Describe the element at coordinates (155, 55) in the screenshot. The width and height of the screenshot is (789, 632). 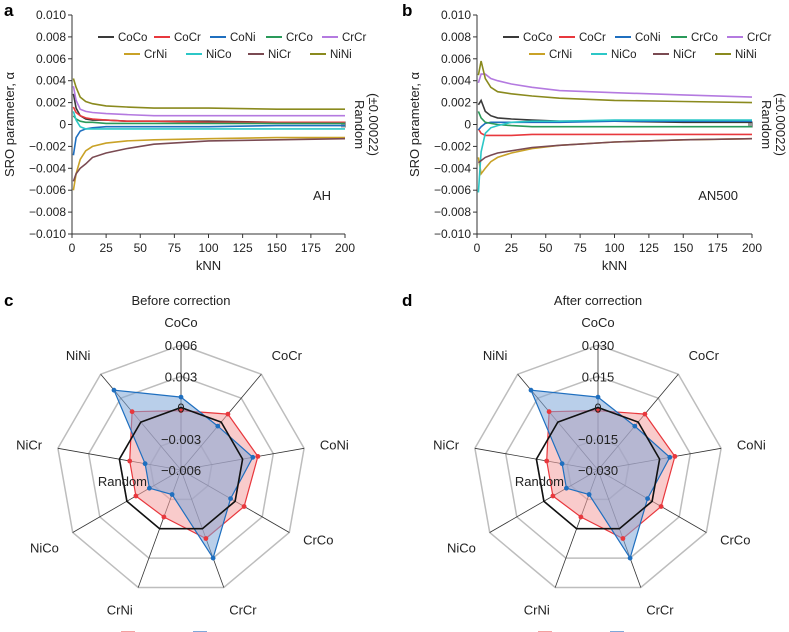
I see `legend-label-crni: CrNi` at that location.